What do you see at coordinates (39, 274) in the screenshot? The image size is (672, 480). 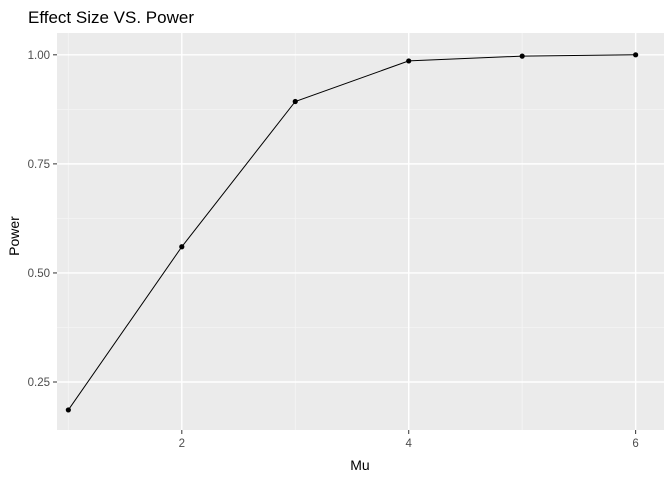 I see `y-tick-label: 0.50` at bounding box center [39, 274].